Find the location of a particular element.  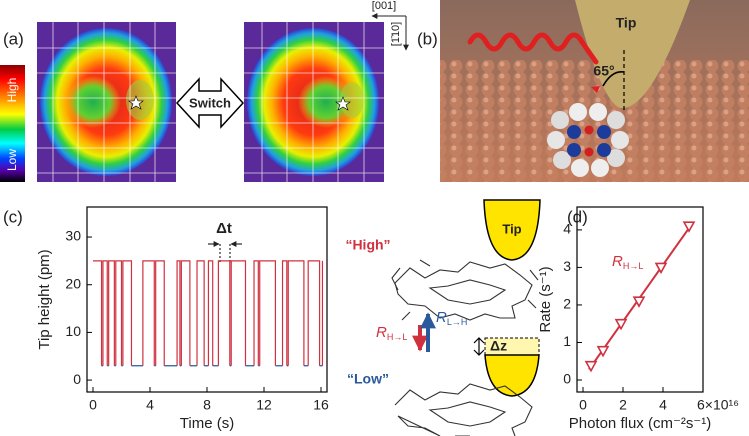

rate-down: RH→L is located at coordinates (391, 333).